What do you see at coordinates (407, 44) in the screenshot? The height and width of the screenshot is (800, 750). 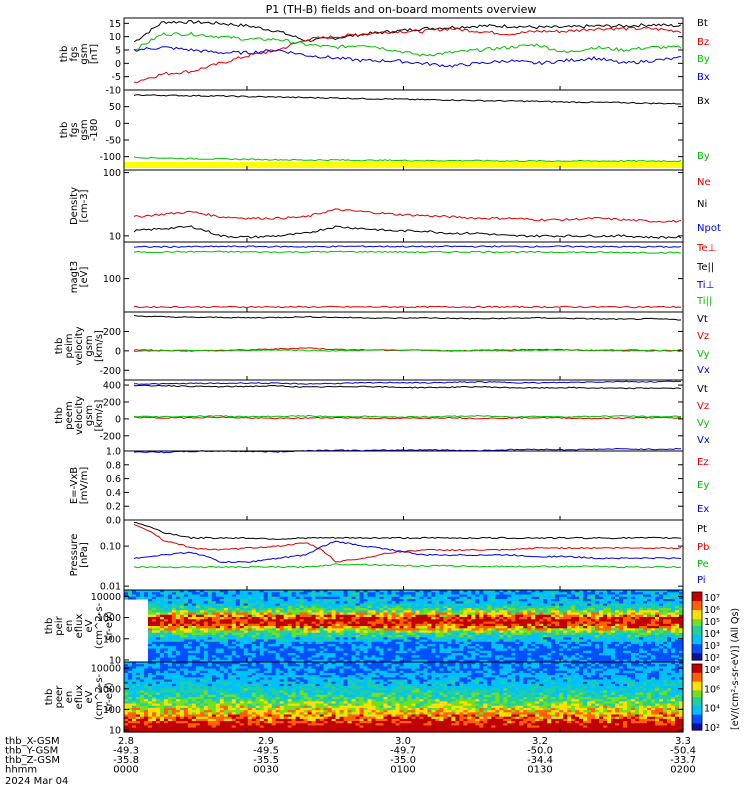 I see `series-fgs-By` at bounding box center [407, 44].